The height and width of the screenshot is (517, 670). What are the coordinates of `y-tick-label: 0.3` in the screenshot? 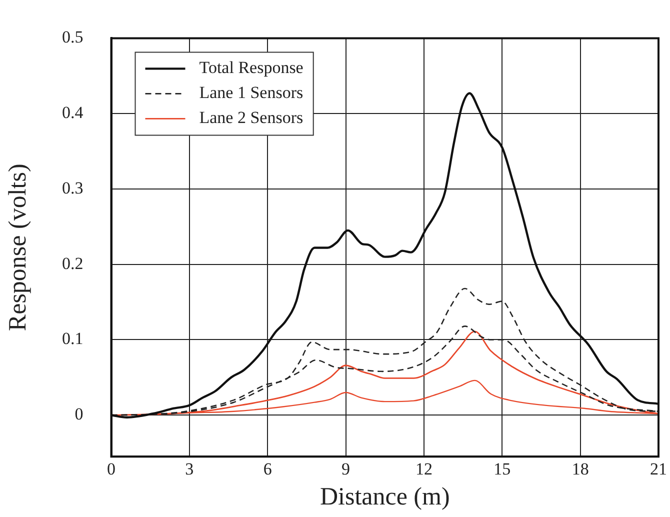 It's located at (73, 188).